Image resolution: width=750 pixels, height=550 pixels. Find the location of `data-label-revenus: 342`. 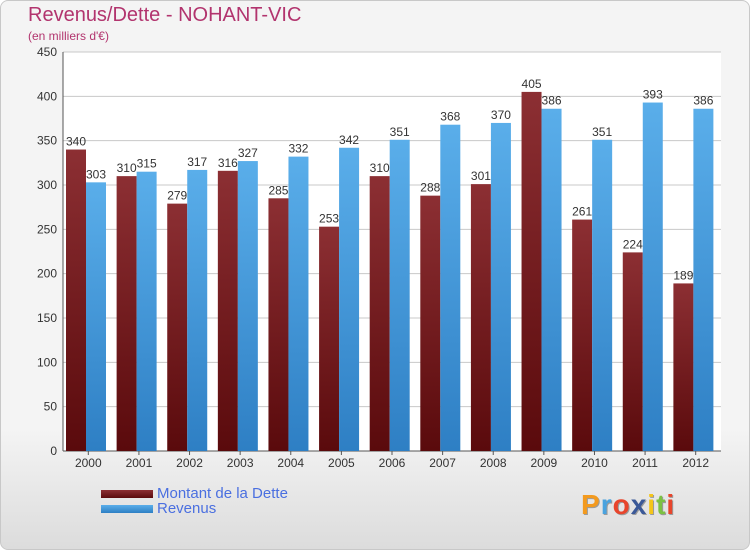

data-label-revenus: 342 is located at coordinates (349, 140).